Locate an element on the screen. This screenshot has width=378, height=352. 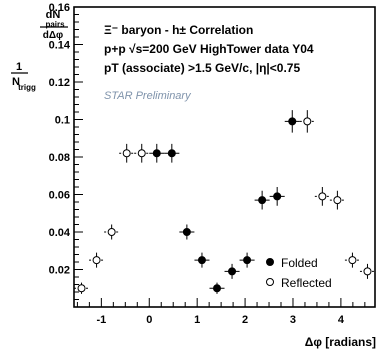
y-tick-label: 0.14 is located at coordinates (60, 46).